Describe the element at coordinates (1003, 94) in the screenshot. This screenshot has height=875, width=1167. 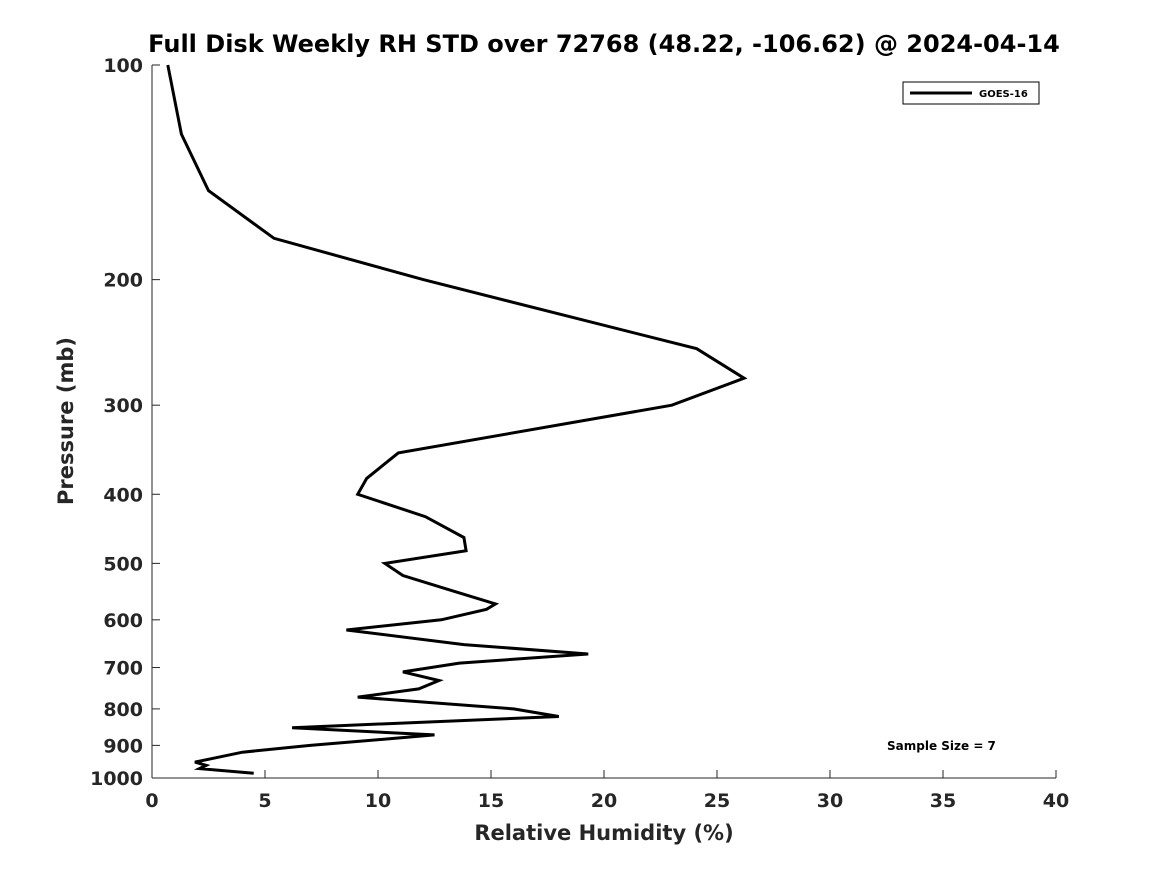
I see `legend-label-goes-16: GOES-16` at that location.